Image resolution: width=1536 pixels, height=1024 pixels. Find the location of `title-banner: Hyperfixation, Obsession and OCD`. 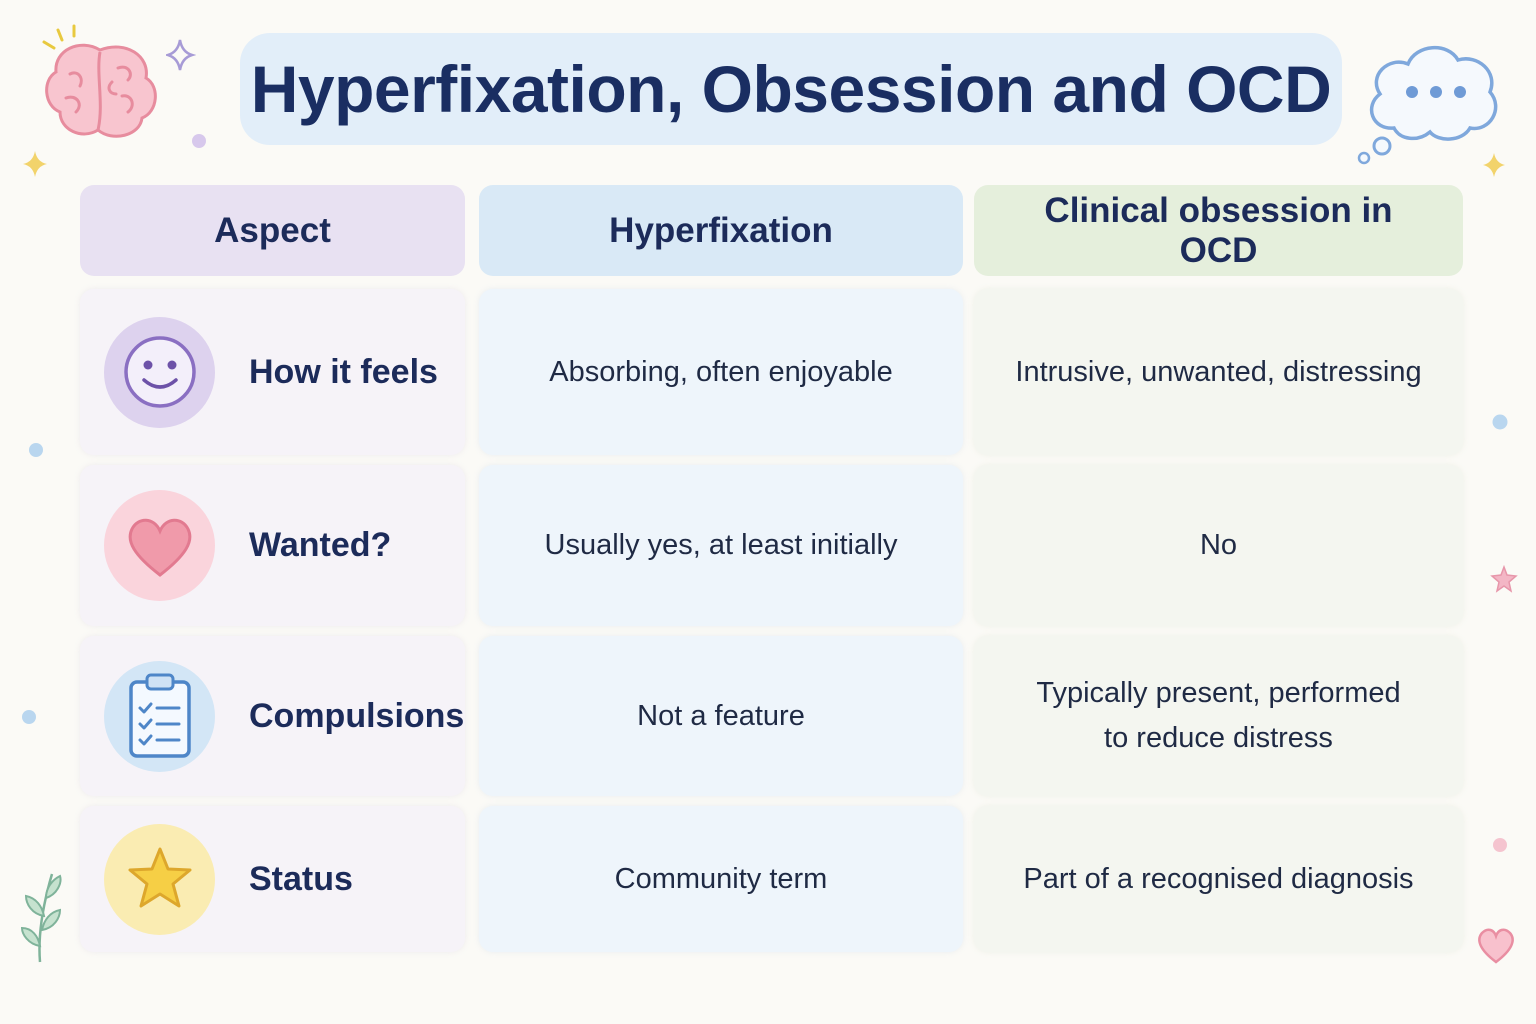

title-banner: Hyperfixation, Obsession and OCD is located at coordinates (791, 89).